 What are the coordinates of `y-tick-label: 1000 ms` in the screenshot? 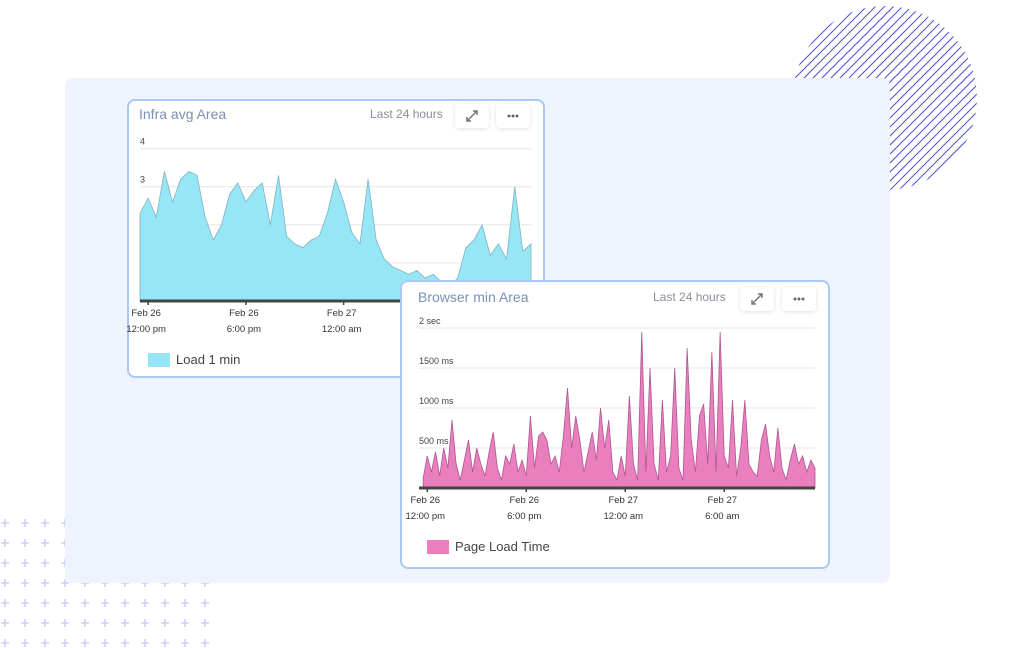 It's located at (436, 401).